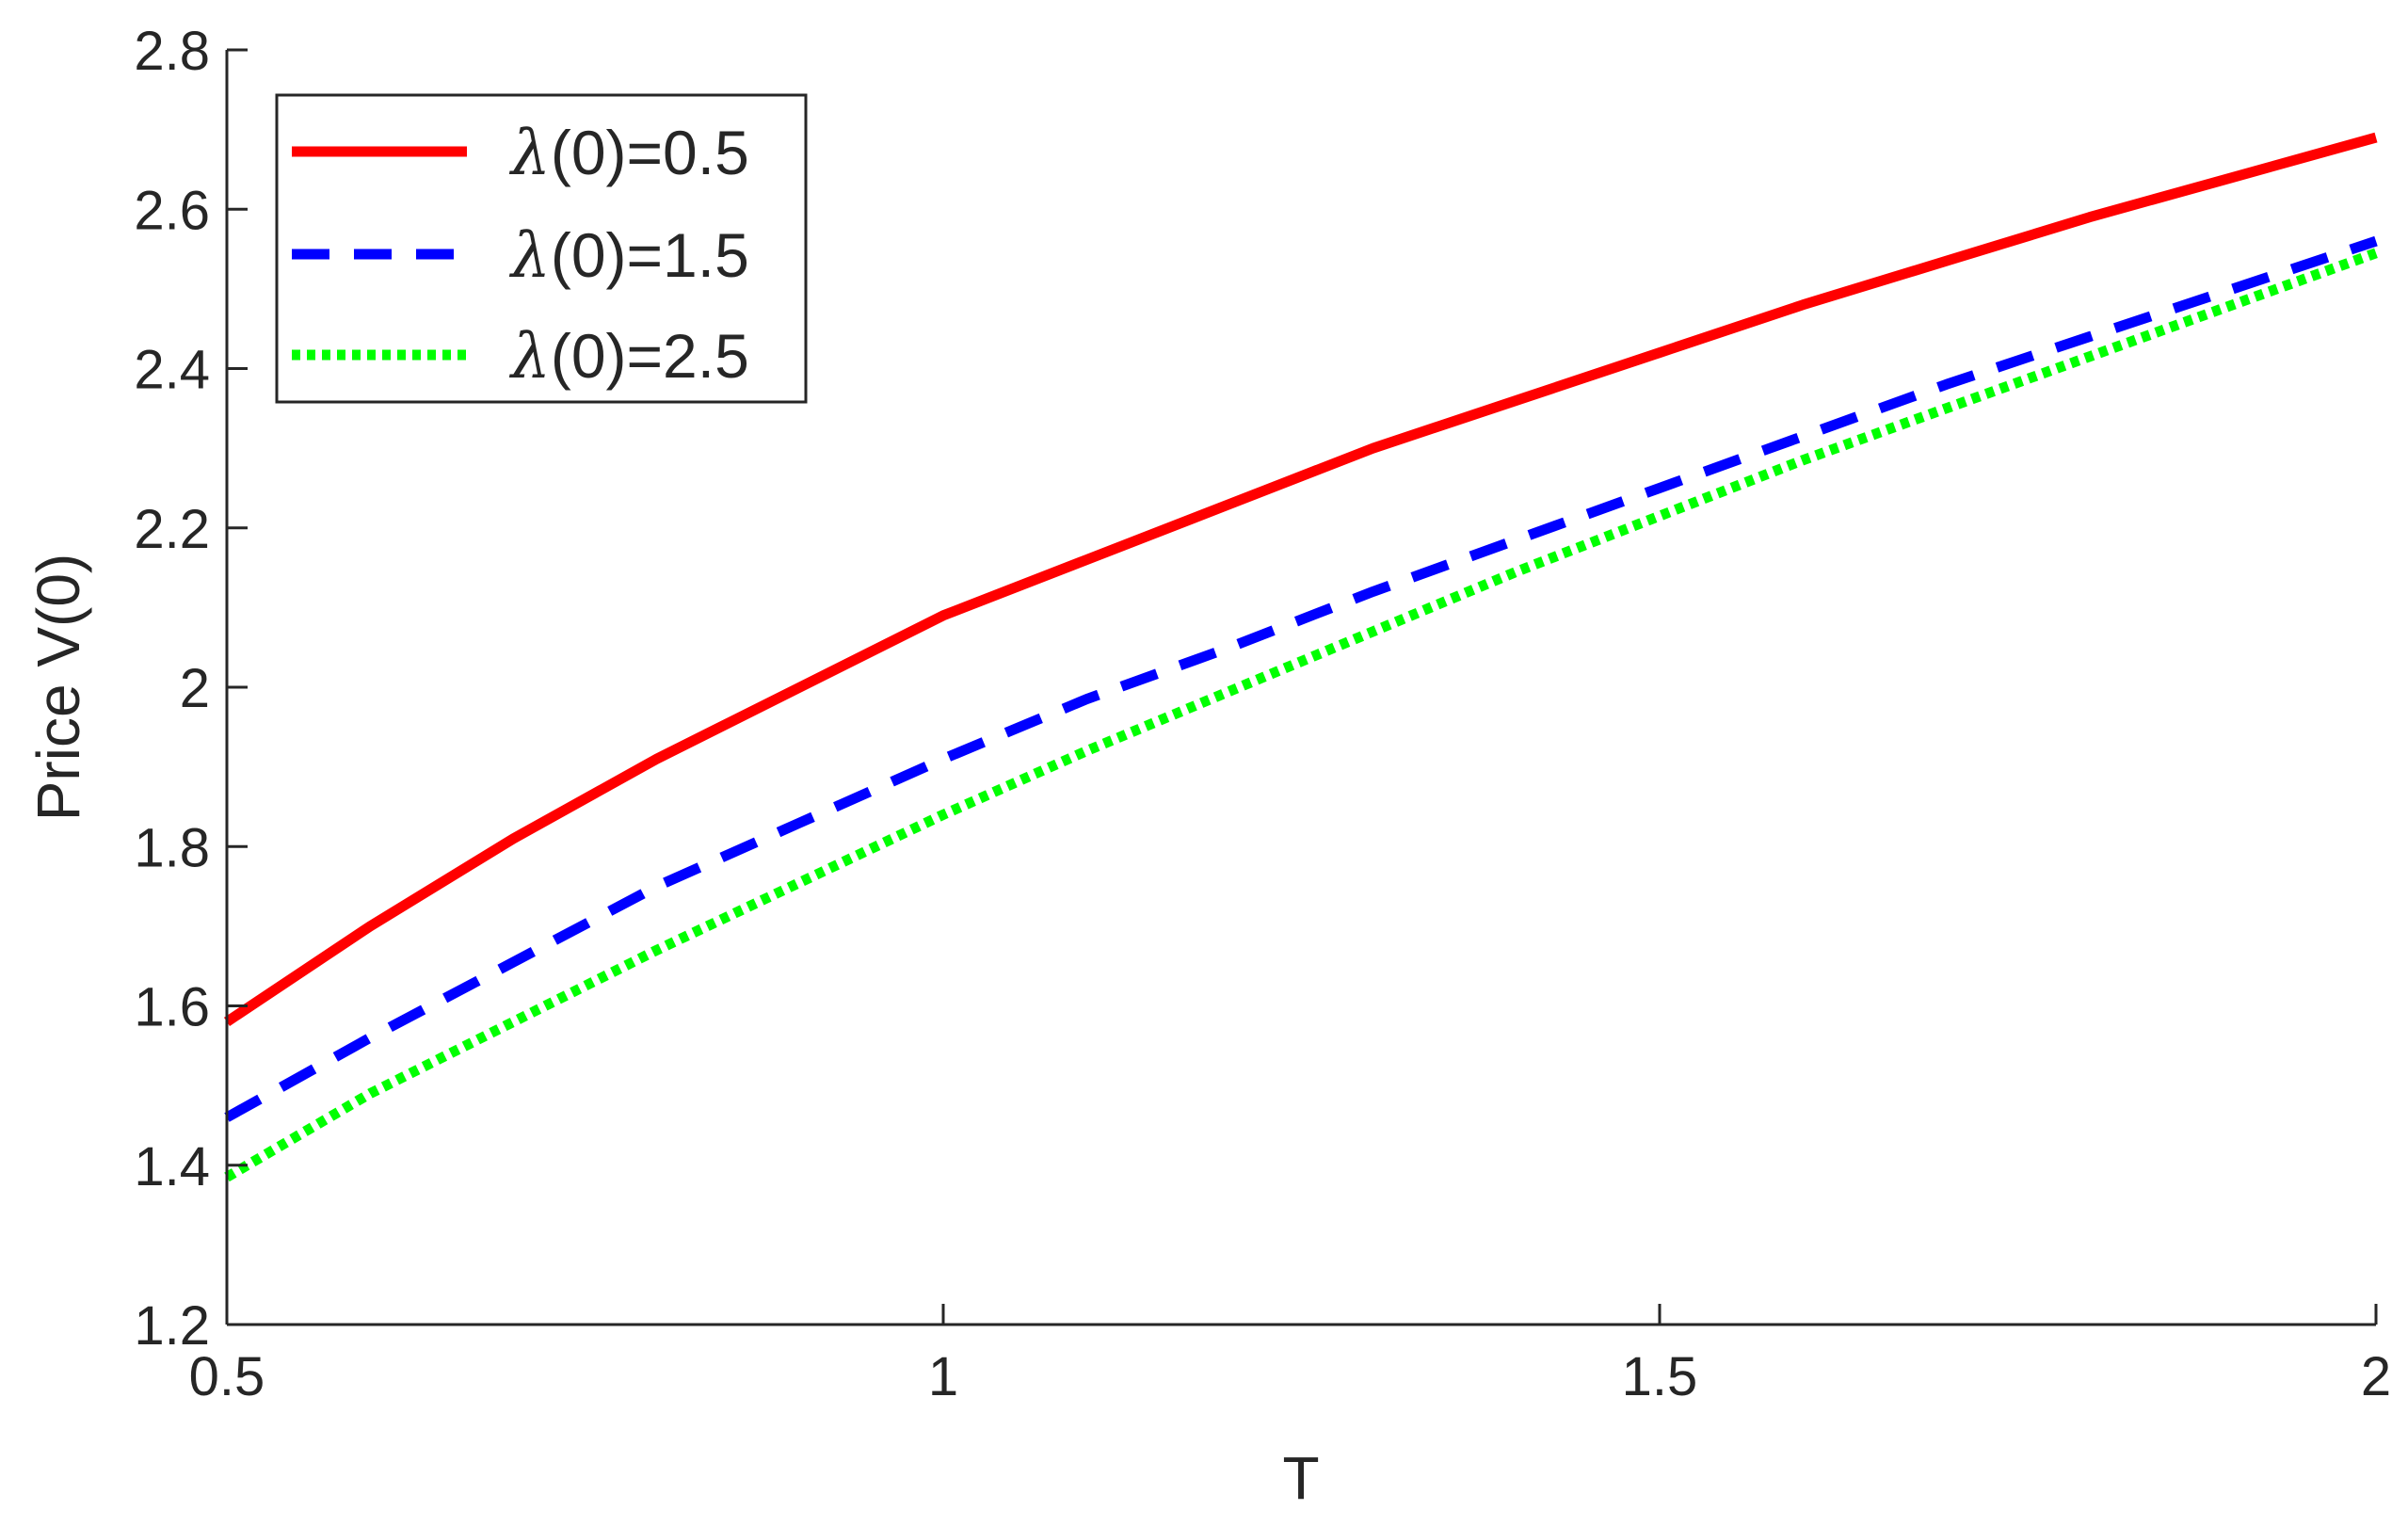 The width and height of the screenshot is (2408, 1526). Describe the element at coordinates (58, 688) in the screenshot. I see `y-axis-title: Price V(0)` at that location.